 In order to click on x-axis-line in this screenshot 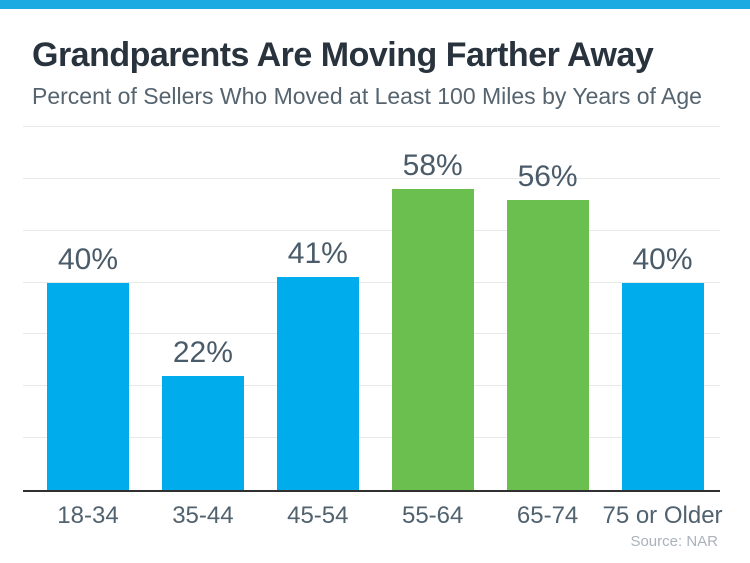, I will do `click(371, 491)`.